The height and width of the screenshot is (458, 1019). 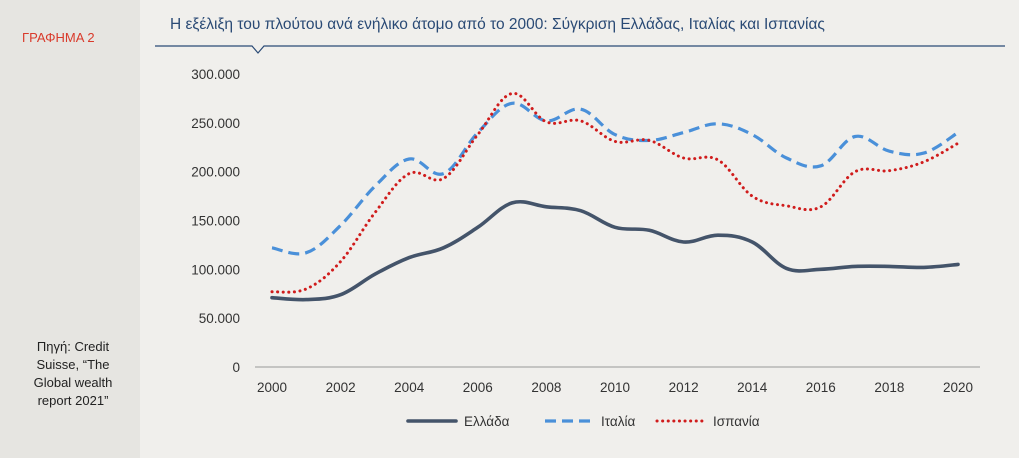 I want to click on legend: Ελλάδα Ιταλία Ισπανία, so click(x=583, y=421).